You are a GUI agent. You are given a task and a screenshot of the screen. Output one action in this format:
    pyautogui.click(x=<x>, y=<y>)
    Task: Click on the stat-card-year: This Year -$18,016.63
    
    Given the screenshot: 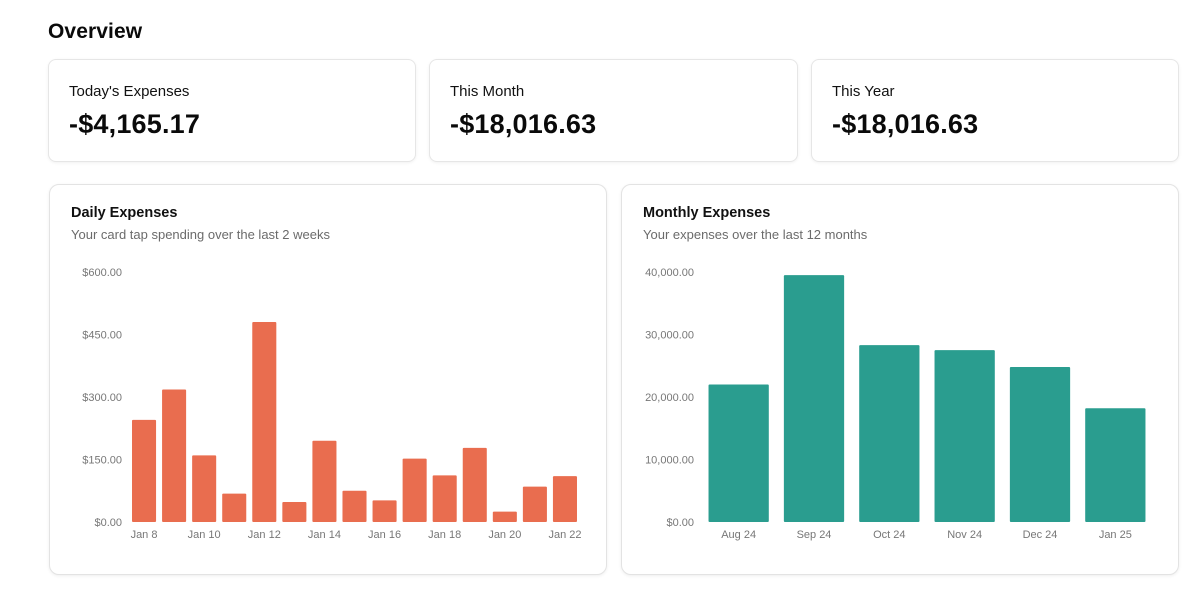 What is the action you would take?
    pyautogui.click(x=995, y=110)
    